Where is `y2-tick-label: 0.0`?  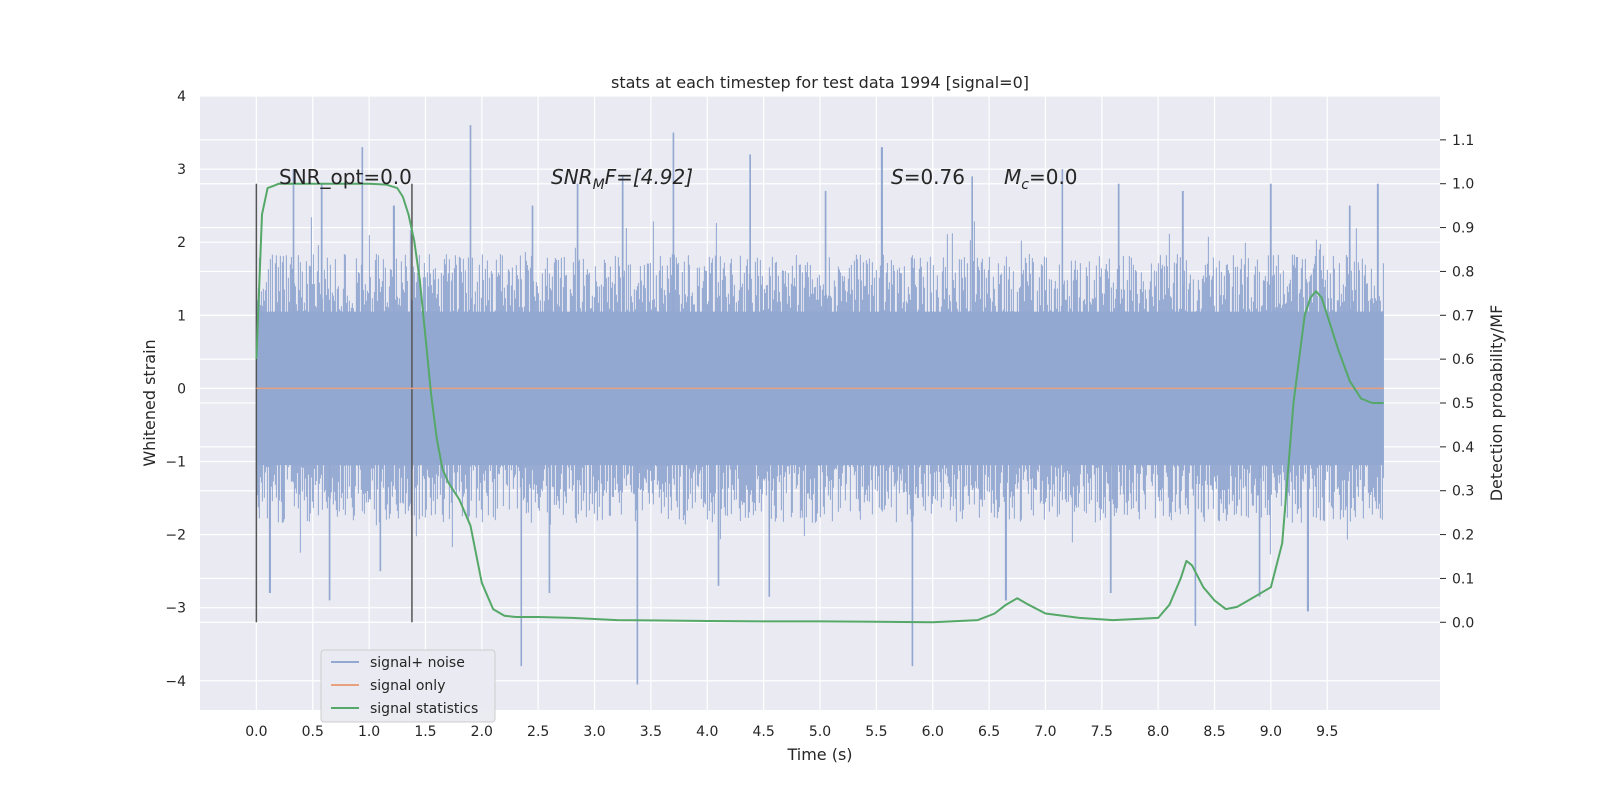
y2-tick-label: 0.0 is located at coordinates (1463, 623).